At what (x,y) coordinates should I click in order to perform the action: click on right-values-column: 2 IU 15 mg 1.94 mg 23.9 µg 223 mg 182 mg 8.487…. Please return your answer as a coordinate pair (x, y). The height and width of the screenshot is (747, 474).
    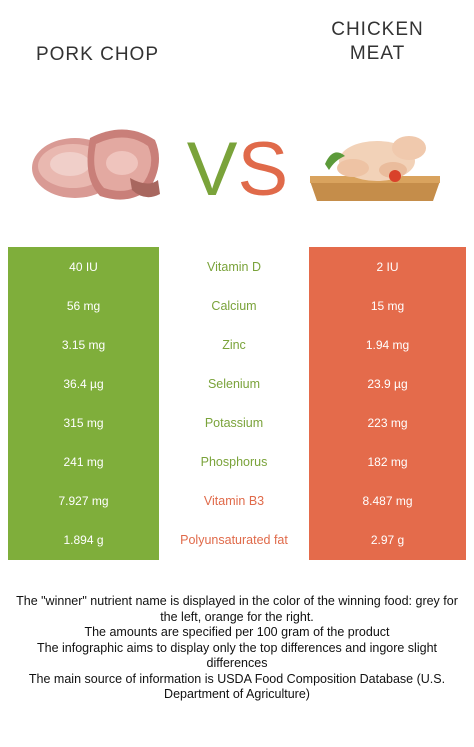
    Looking at the image, I should click on (387, 403).